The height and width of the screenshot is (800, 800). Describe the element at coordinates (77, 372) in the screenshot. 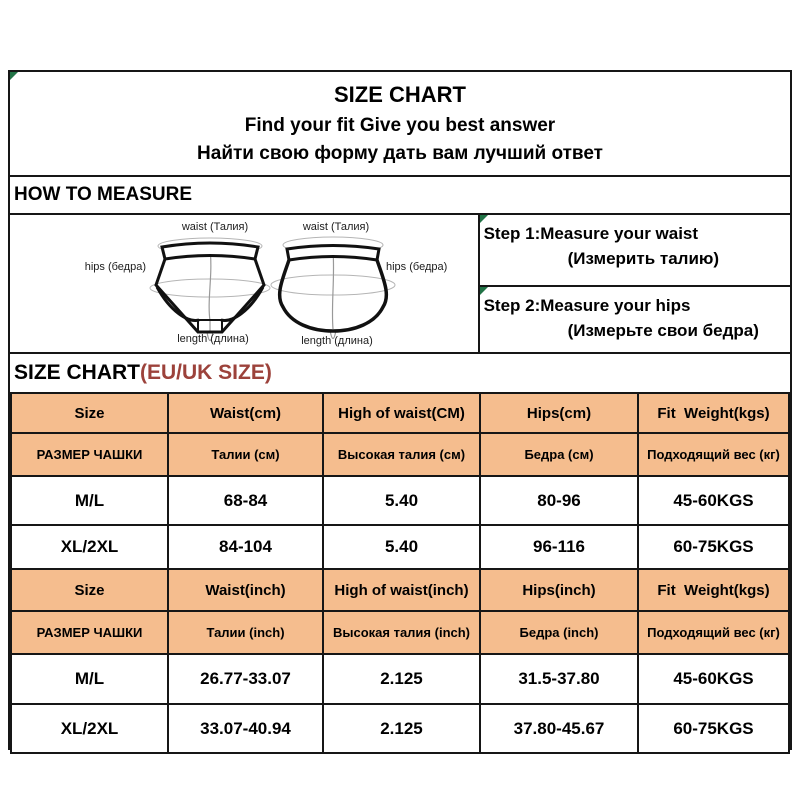

I see `size-chart-heading-main: SIZE CHART` at that location.